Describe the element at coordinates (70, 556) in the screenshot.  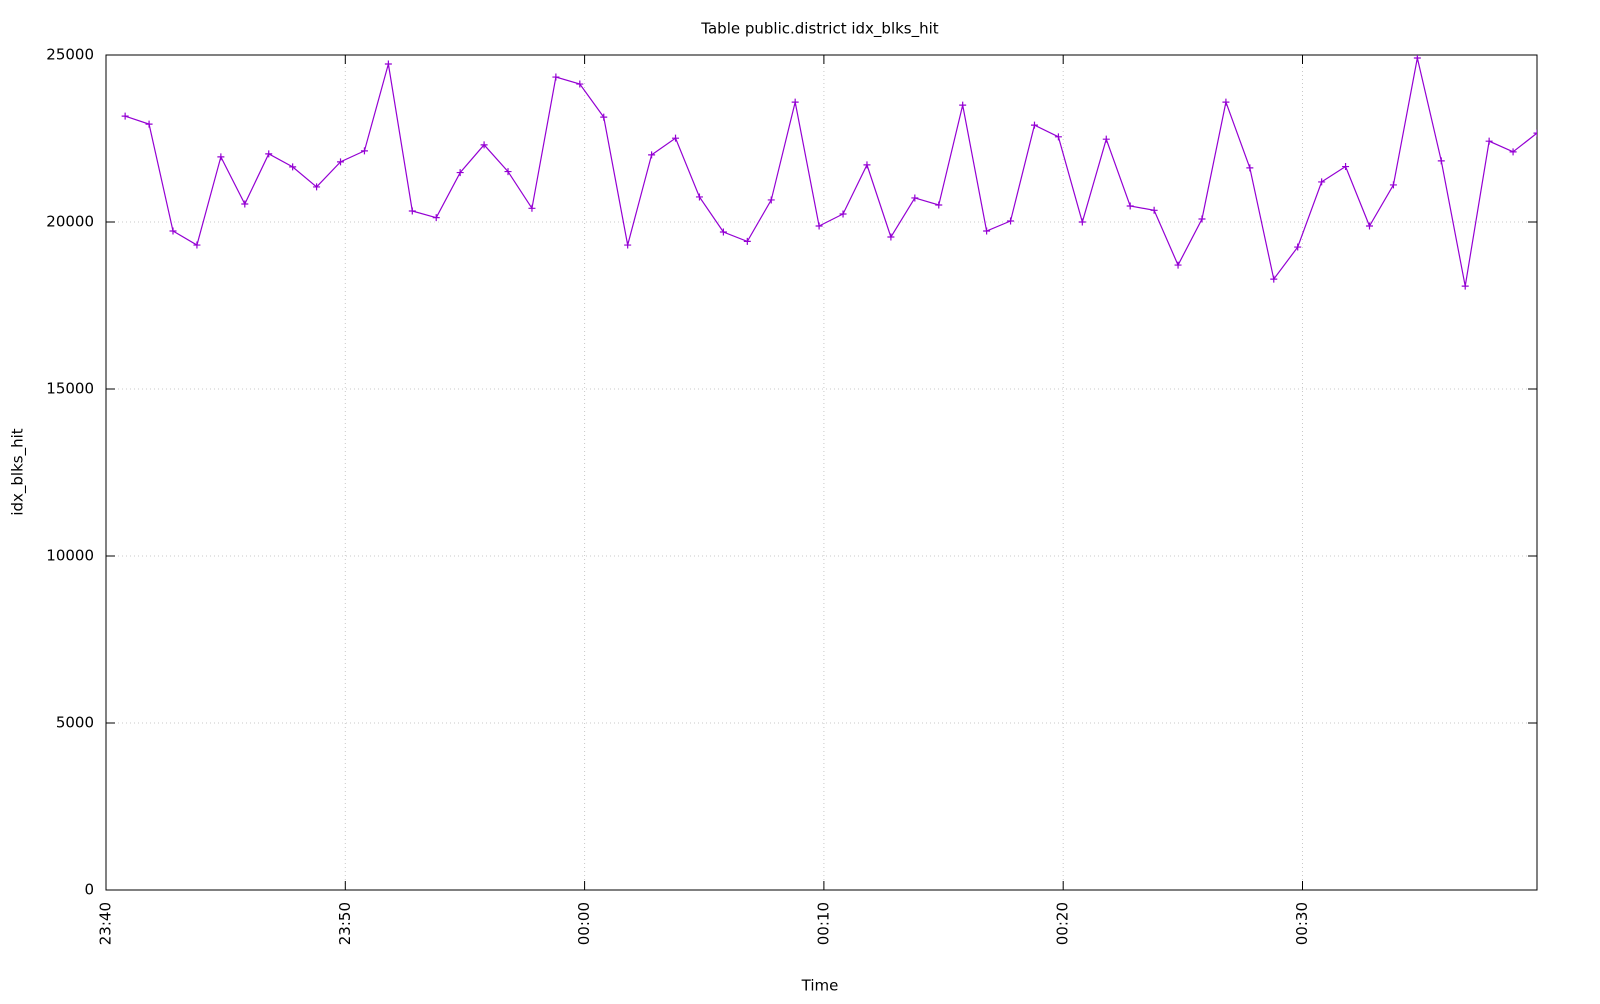
I see `y-tick-label: 10000` at that location.